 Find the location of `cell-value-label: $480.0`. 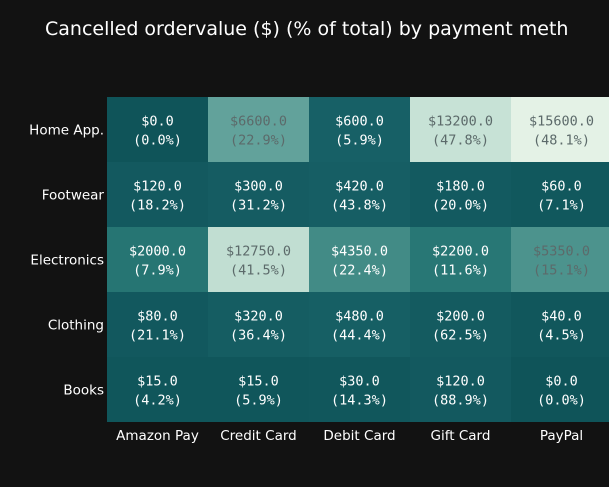

cell-value-label: $480.0 is located at coordinates (359, 317).